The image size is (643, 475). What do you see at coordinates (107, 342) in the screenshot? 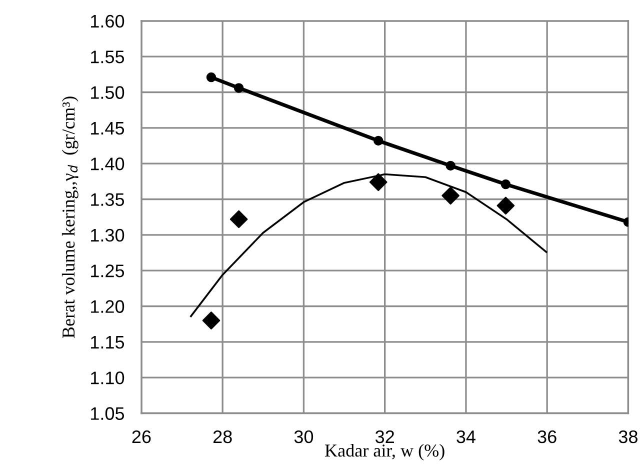
I see `y-tick-label: 1.15` at bounding box center [107, 342].